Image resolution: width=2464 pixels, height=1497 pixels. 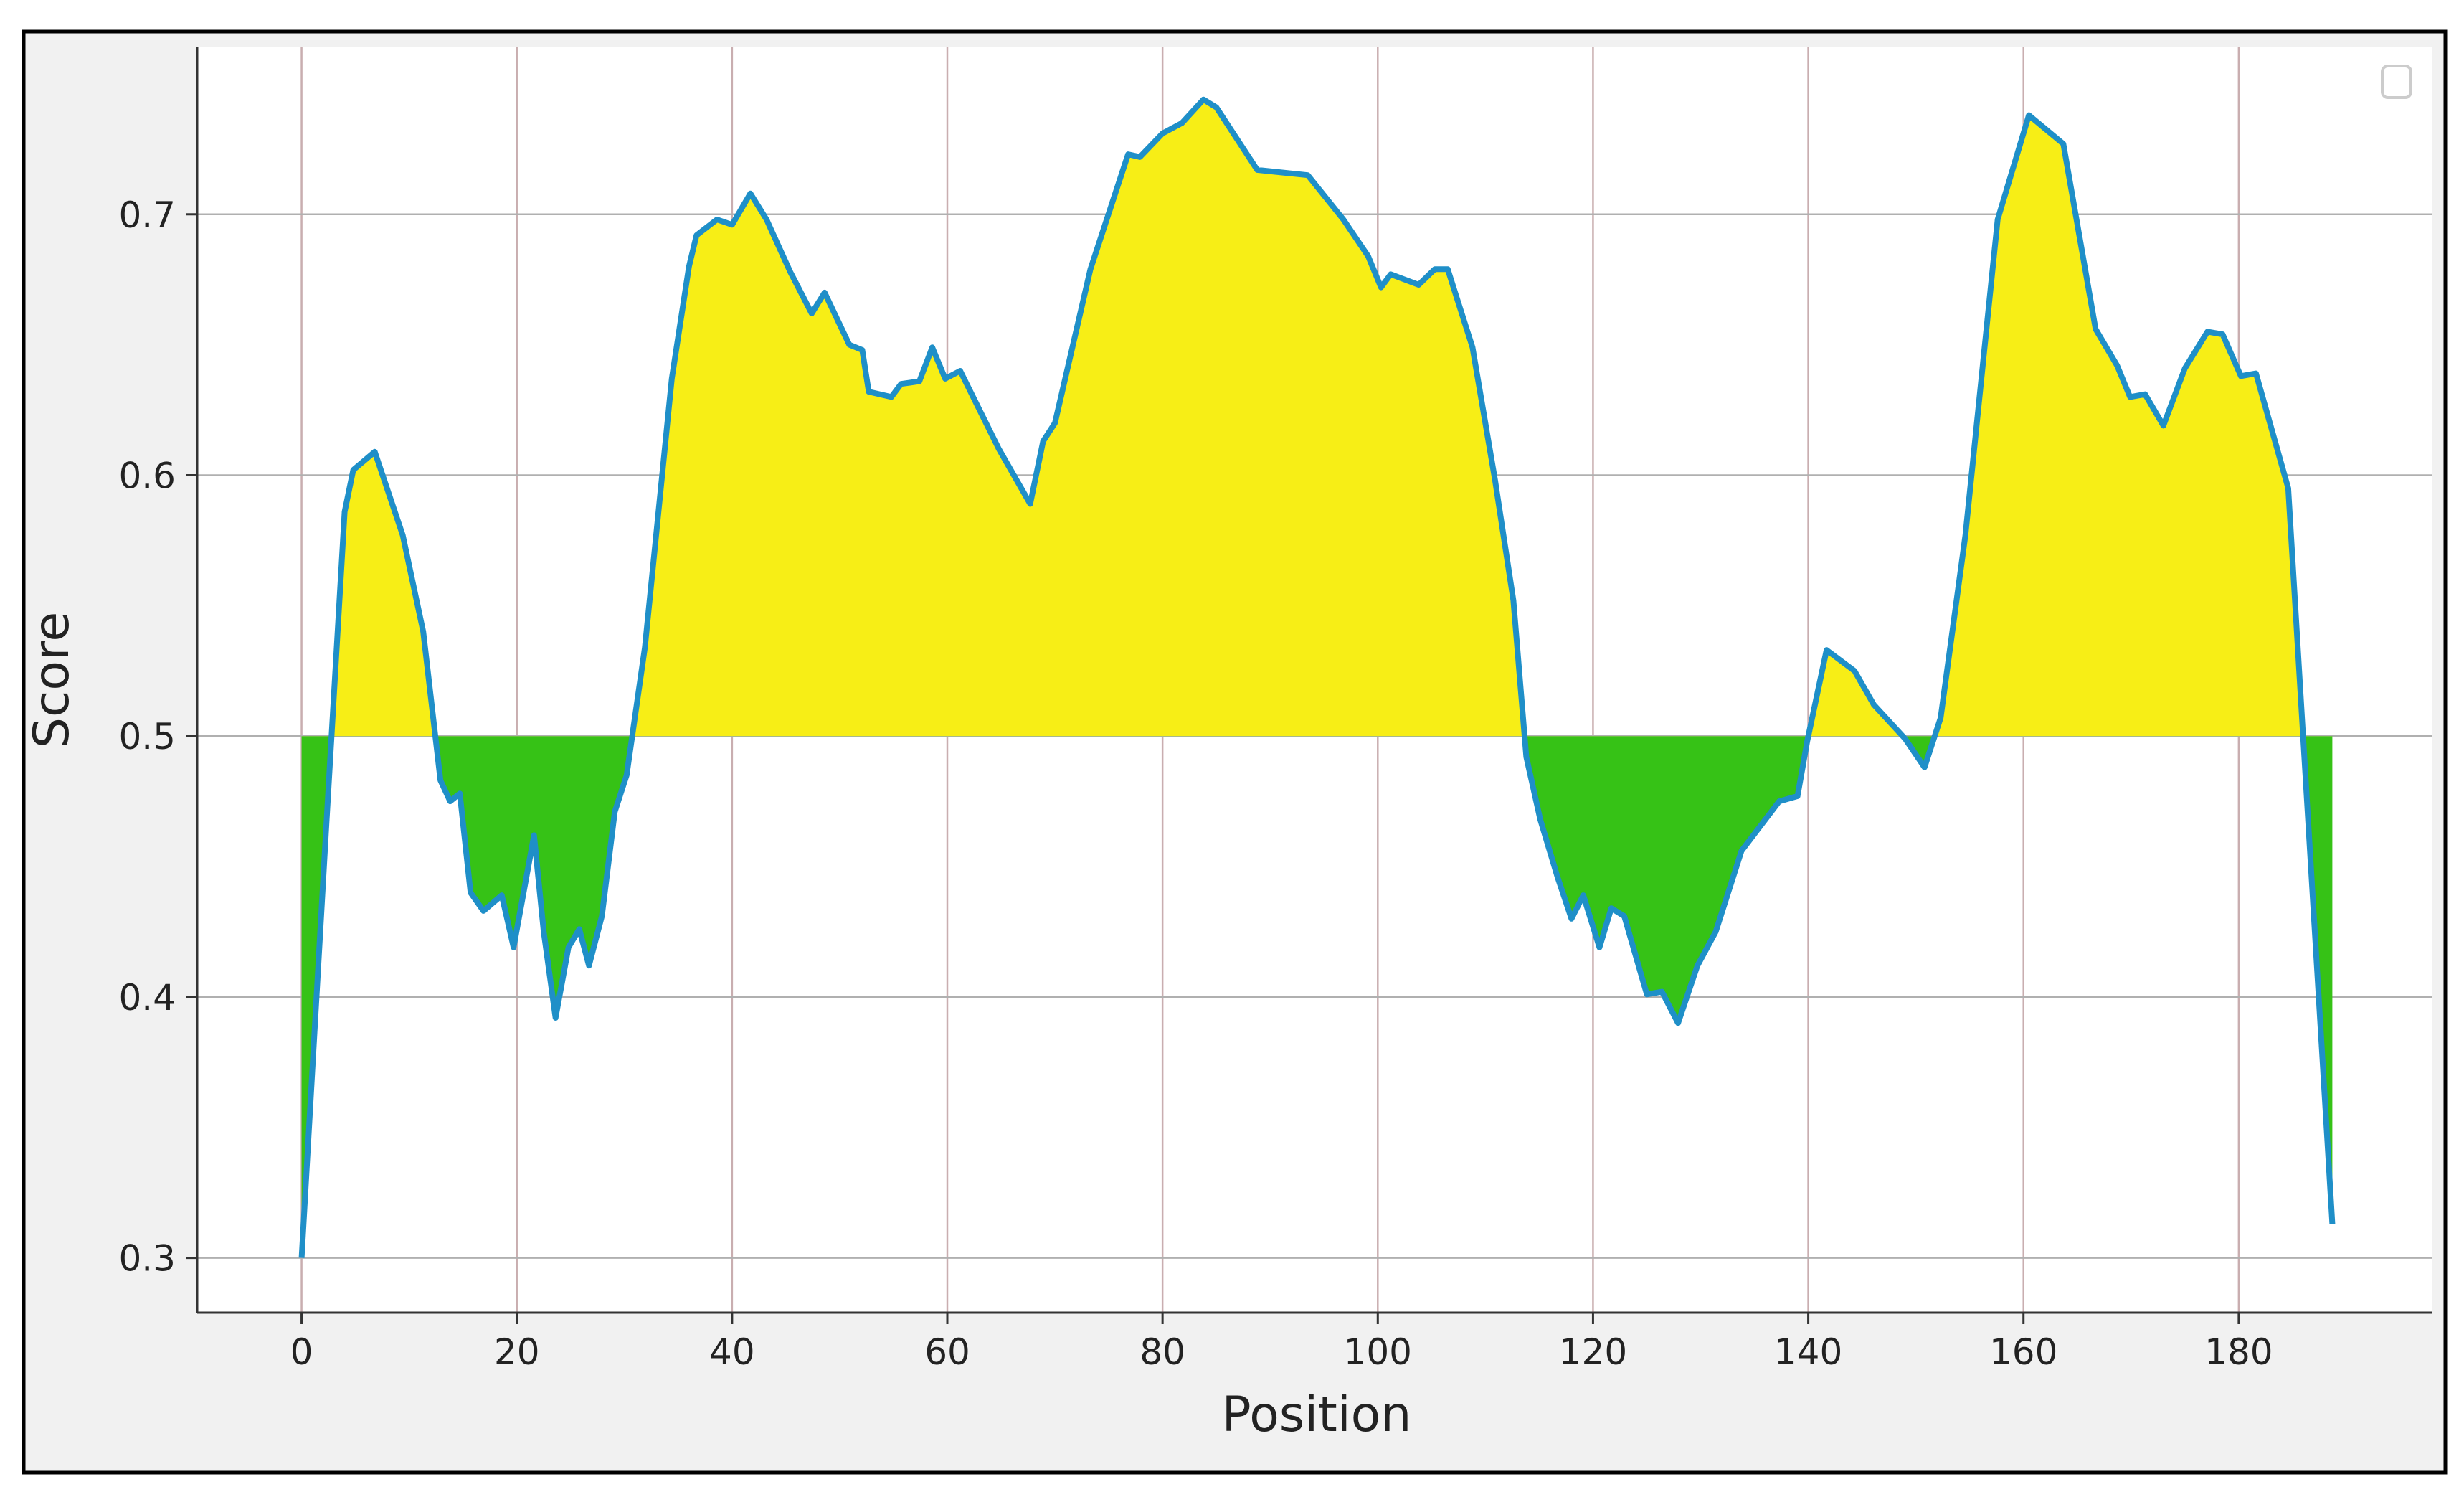 I want to click on x-axis-label: Position, so click(x=1317, y=1415).